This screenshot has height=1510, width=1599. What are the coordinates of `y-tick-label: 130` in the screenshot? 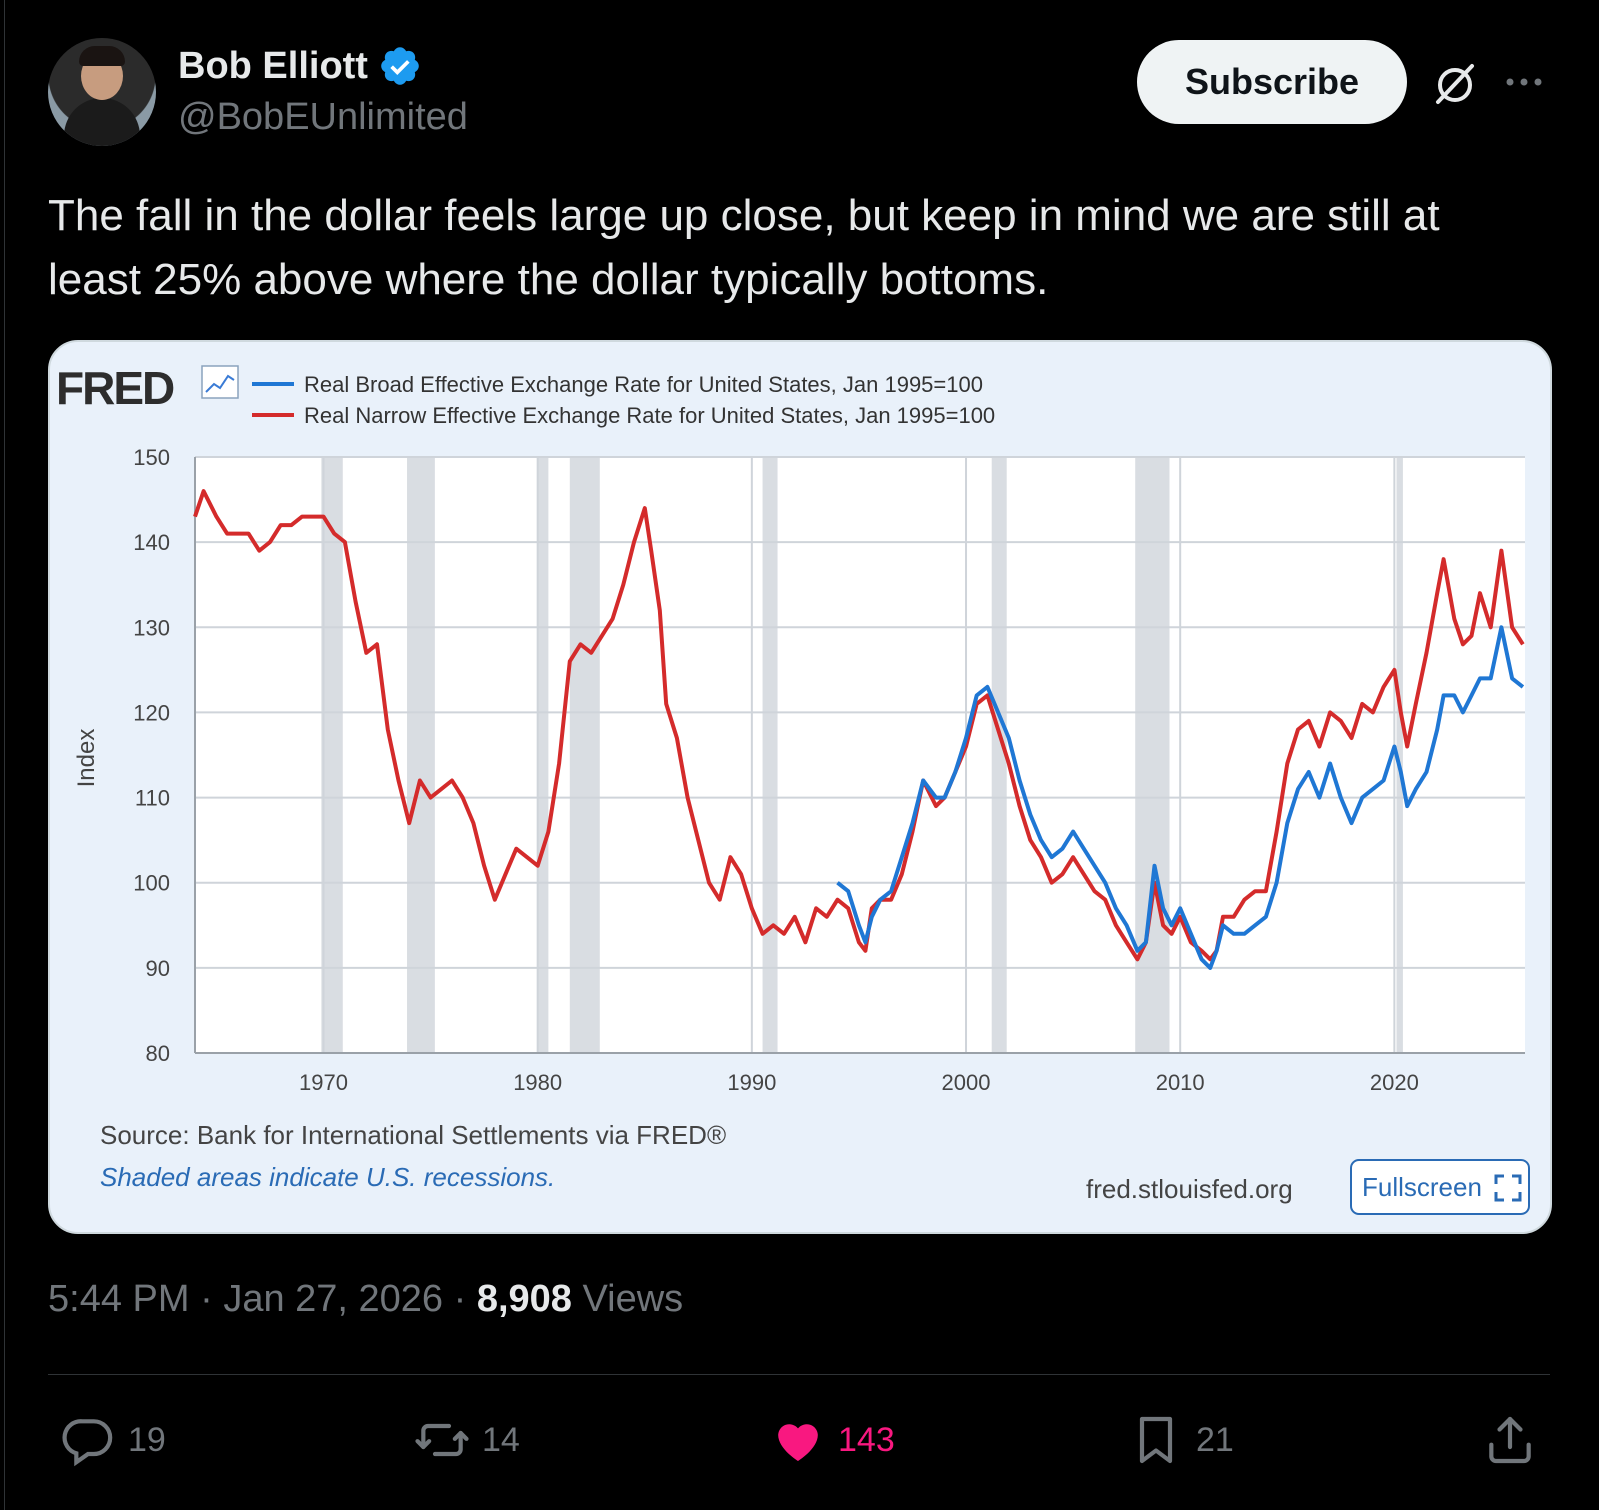 It's located at (151, 627).